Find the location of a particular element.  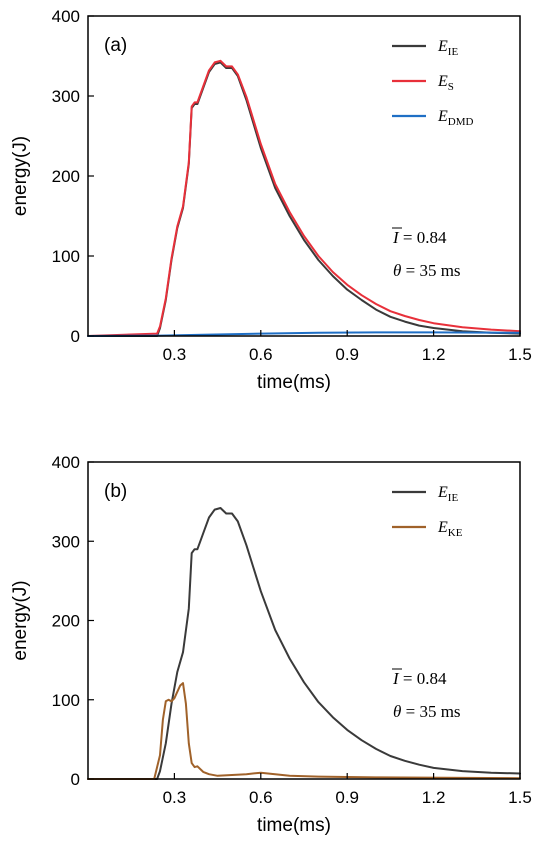

legend-label-s: ES is located at coordinates (445, 83).